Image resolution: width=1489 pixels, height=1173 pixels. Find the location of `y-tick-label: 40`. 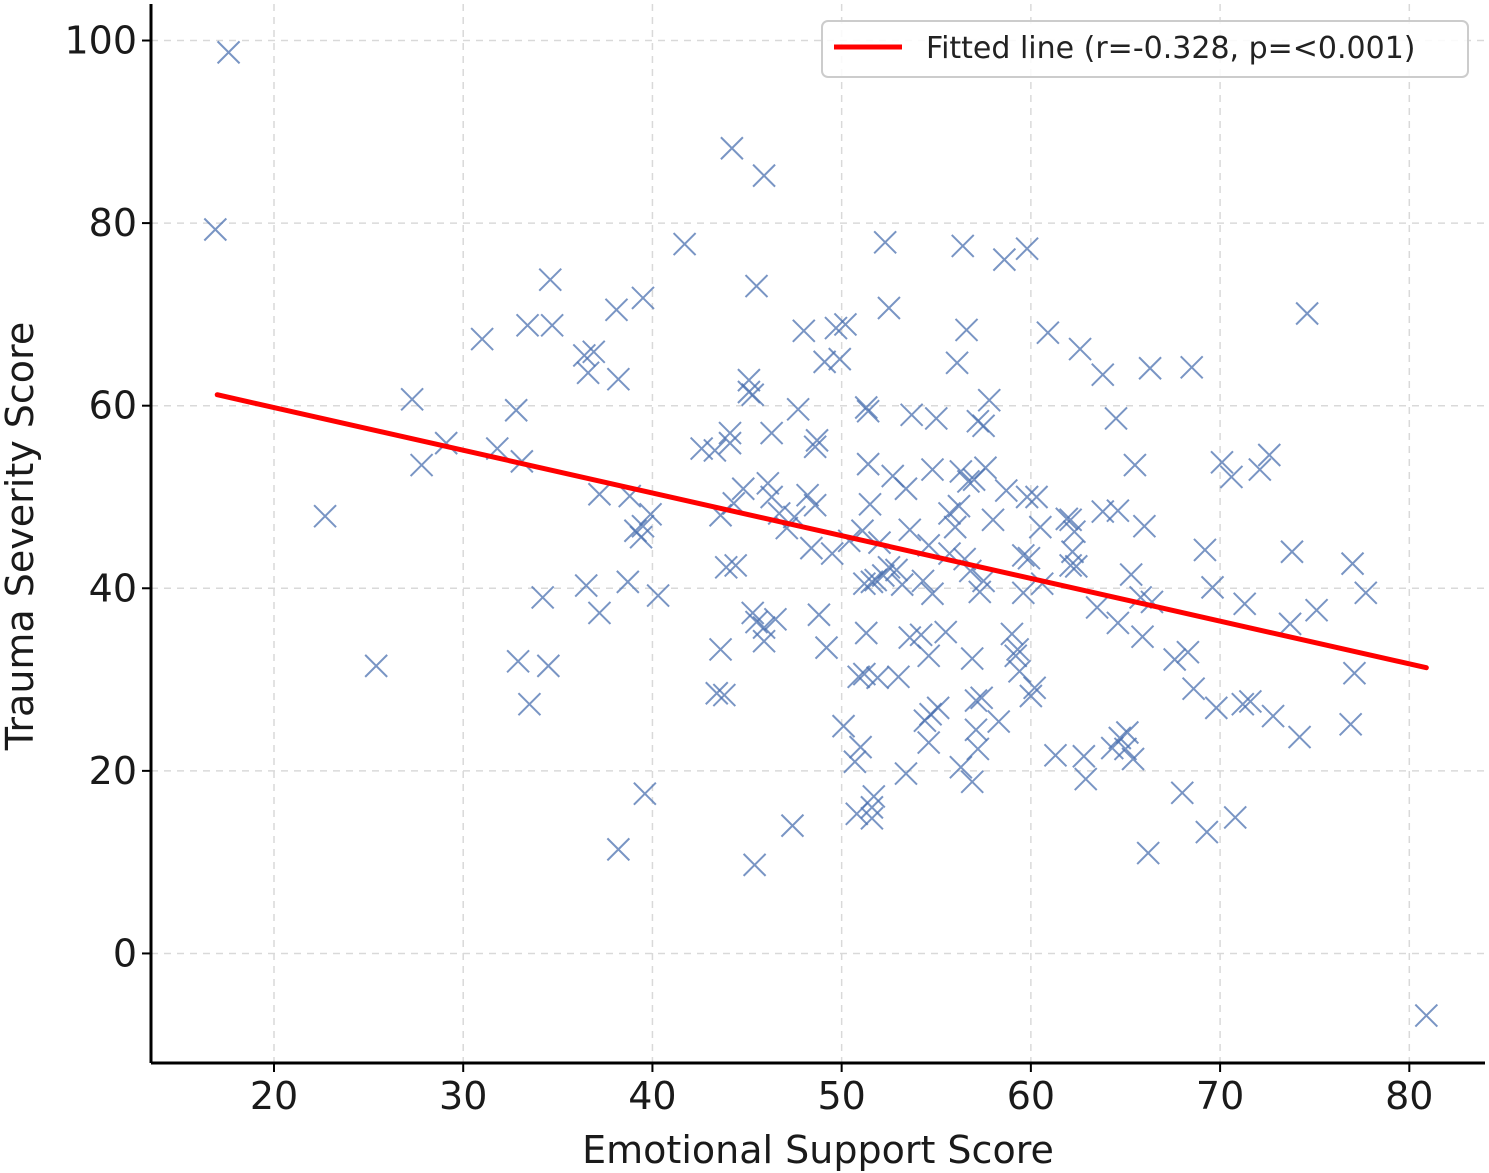

y-tick-label: 40 is located at coordinates (113, 588).